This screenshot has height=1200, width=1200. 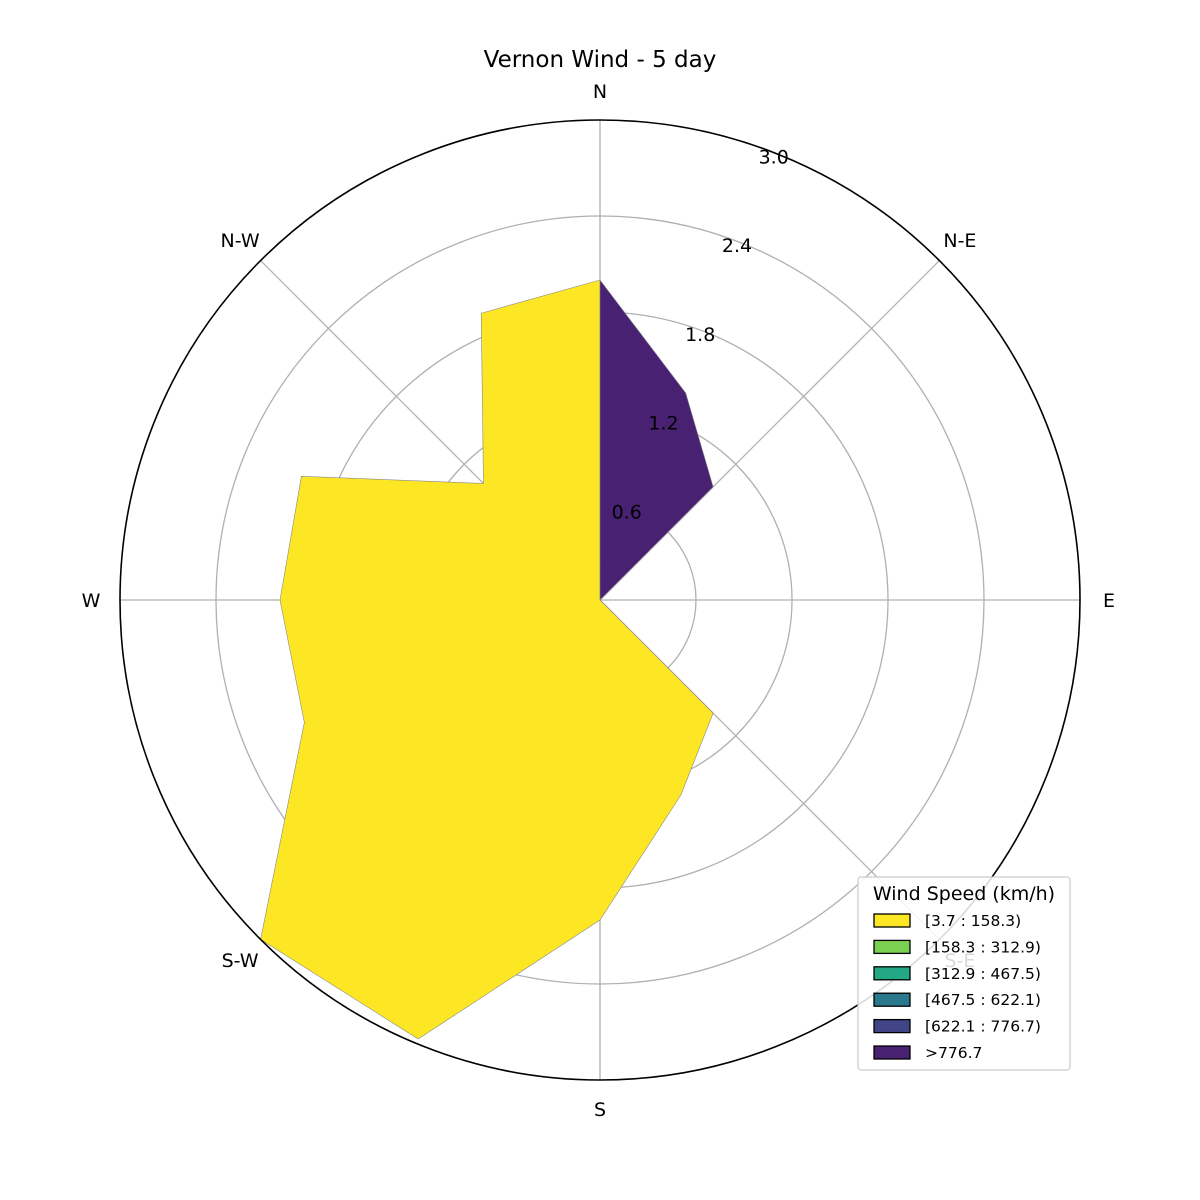 What do you see at coordinates (240, 961) in the screenshot?
I see `direction-label: S-W` at bounding box center [240, 961].